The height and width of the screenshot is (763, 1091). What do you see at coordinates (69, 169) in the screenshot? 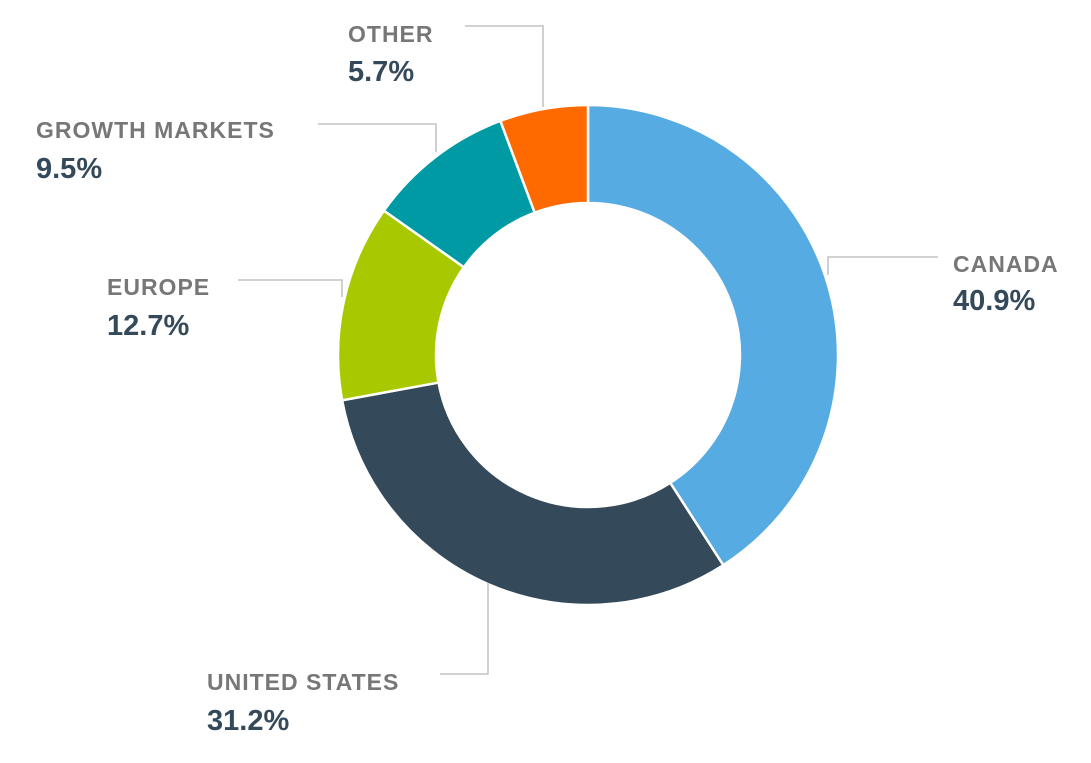
I see `slice-value-growth-markets: 9.5%` at bounding box center [69, 169].